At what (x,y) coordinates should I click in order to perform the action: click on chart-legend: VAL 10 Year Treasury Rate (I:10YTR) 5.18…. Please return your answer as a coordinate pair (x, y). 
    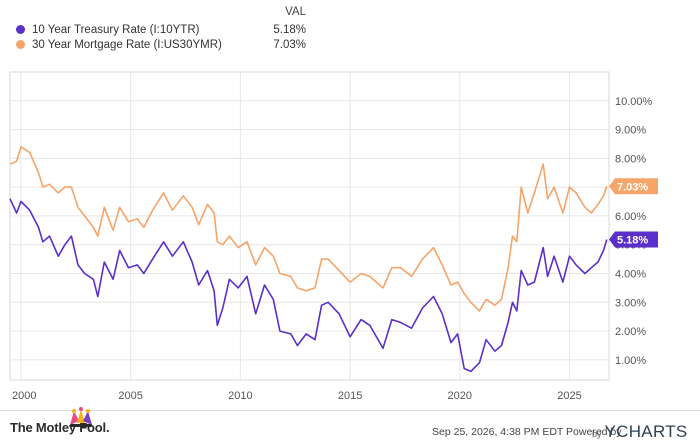
    Looking at the image, I should click on (161, 29).